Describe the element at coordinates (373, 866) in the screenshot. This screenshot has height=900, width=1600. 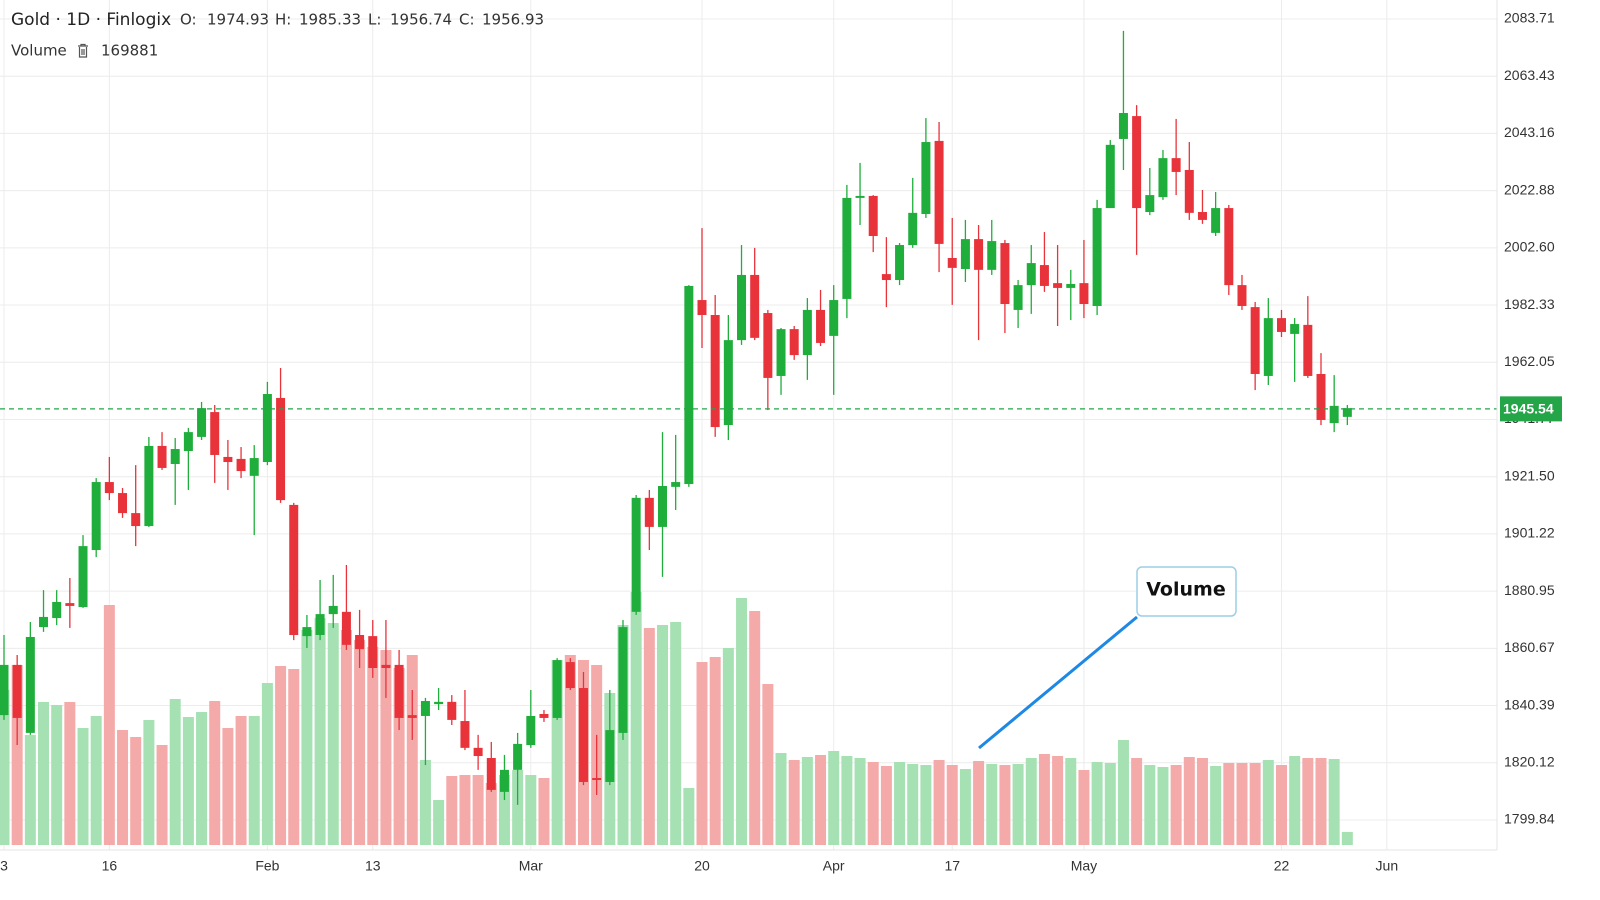
I see `x-tick-label: 13` at that location.